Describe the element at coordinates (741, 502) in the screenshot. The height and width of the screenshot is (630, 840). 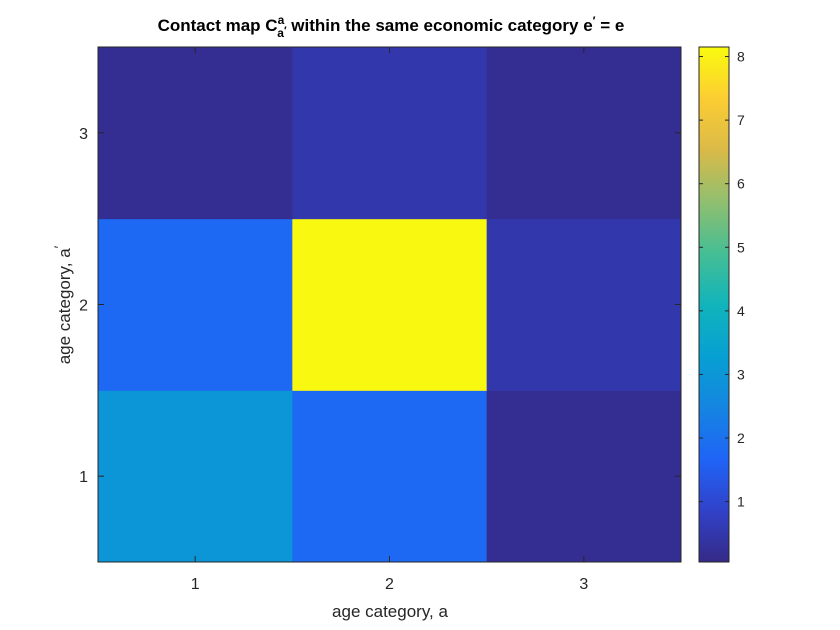
I see `colorbar-tick-label: 1` at that location.